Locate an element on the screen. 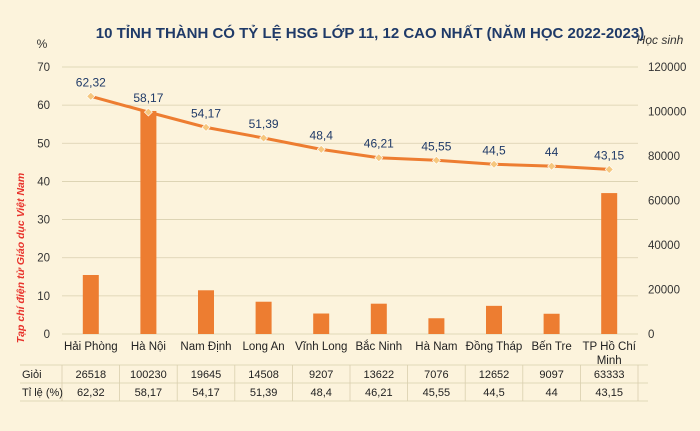 The height and width of the screenshot is (431, 700). table-cell: 48,4 is located at coordinates (320, 393).